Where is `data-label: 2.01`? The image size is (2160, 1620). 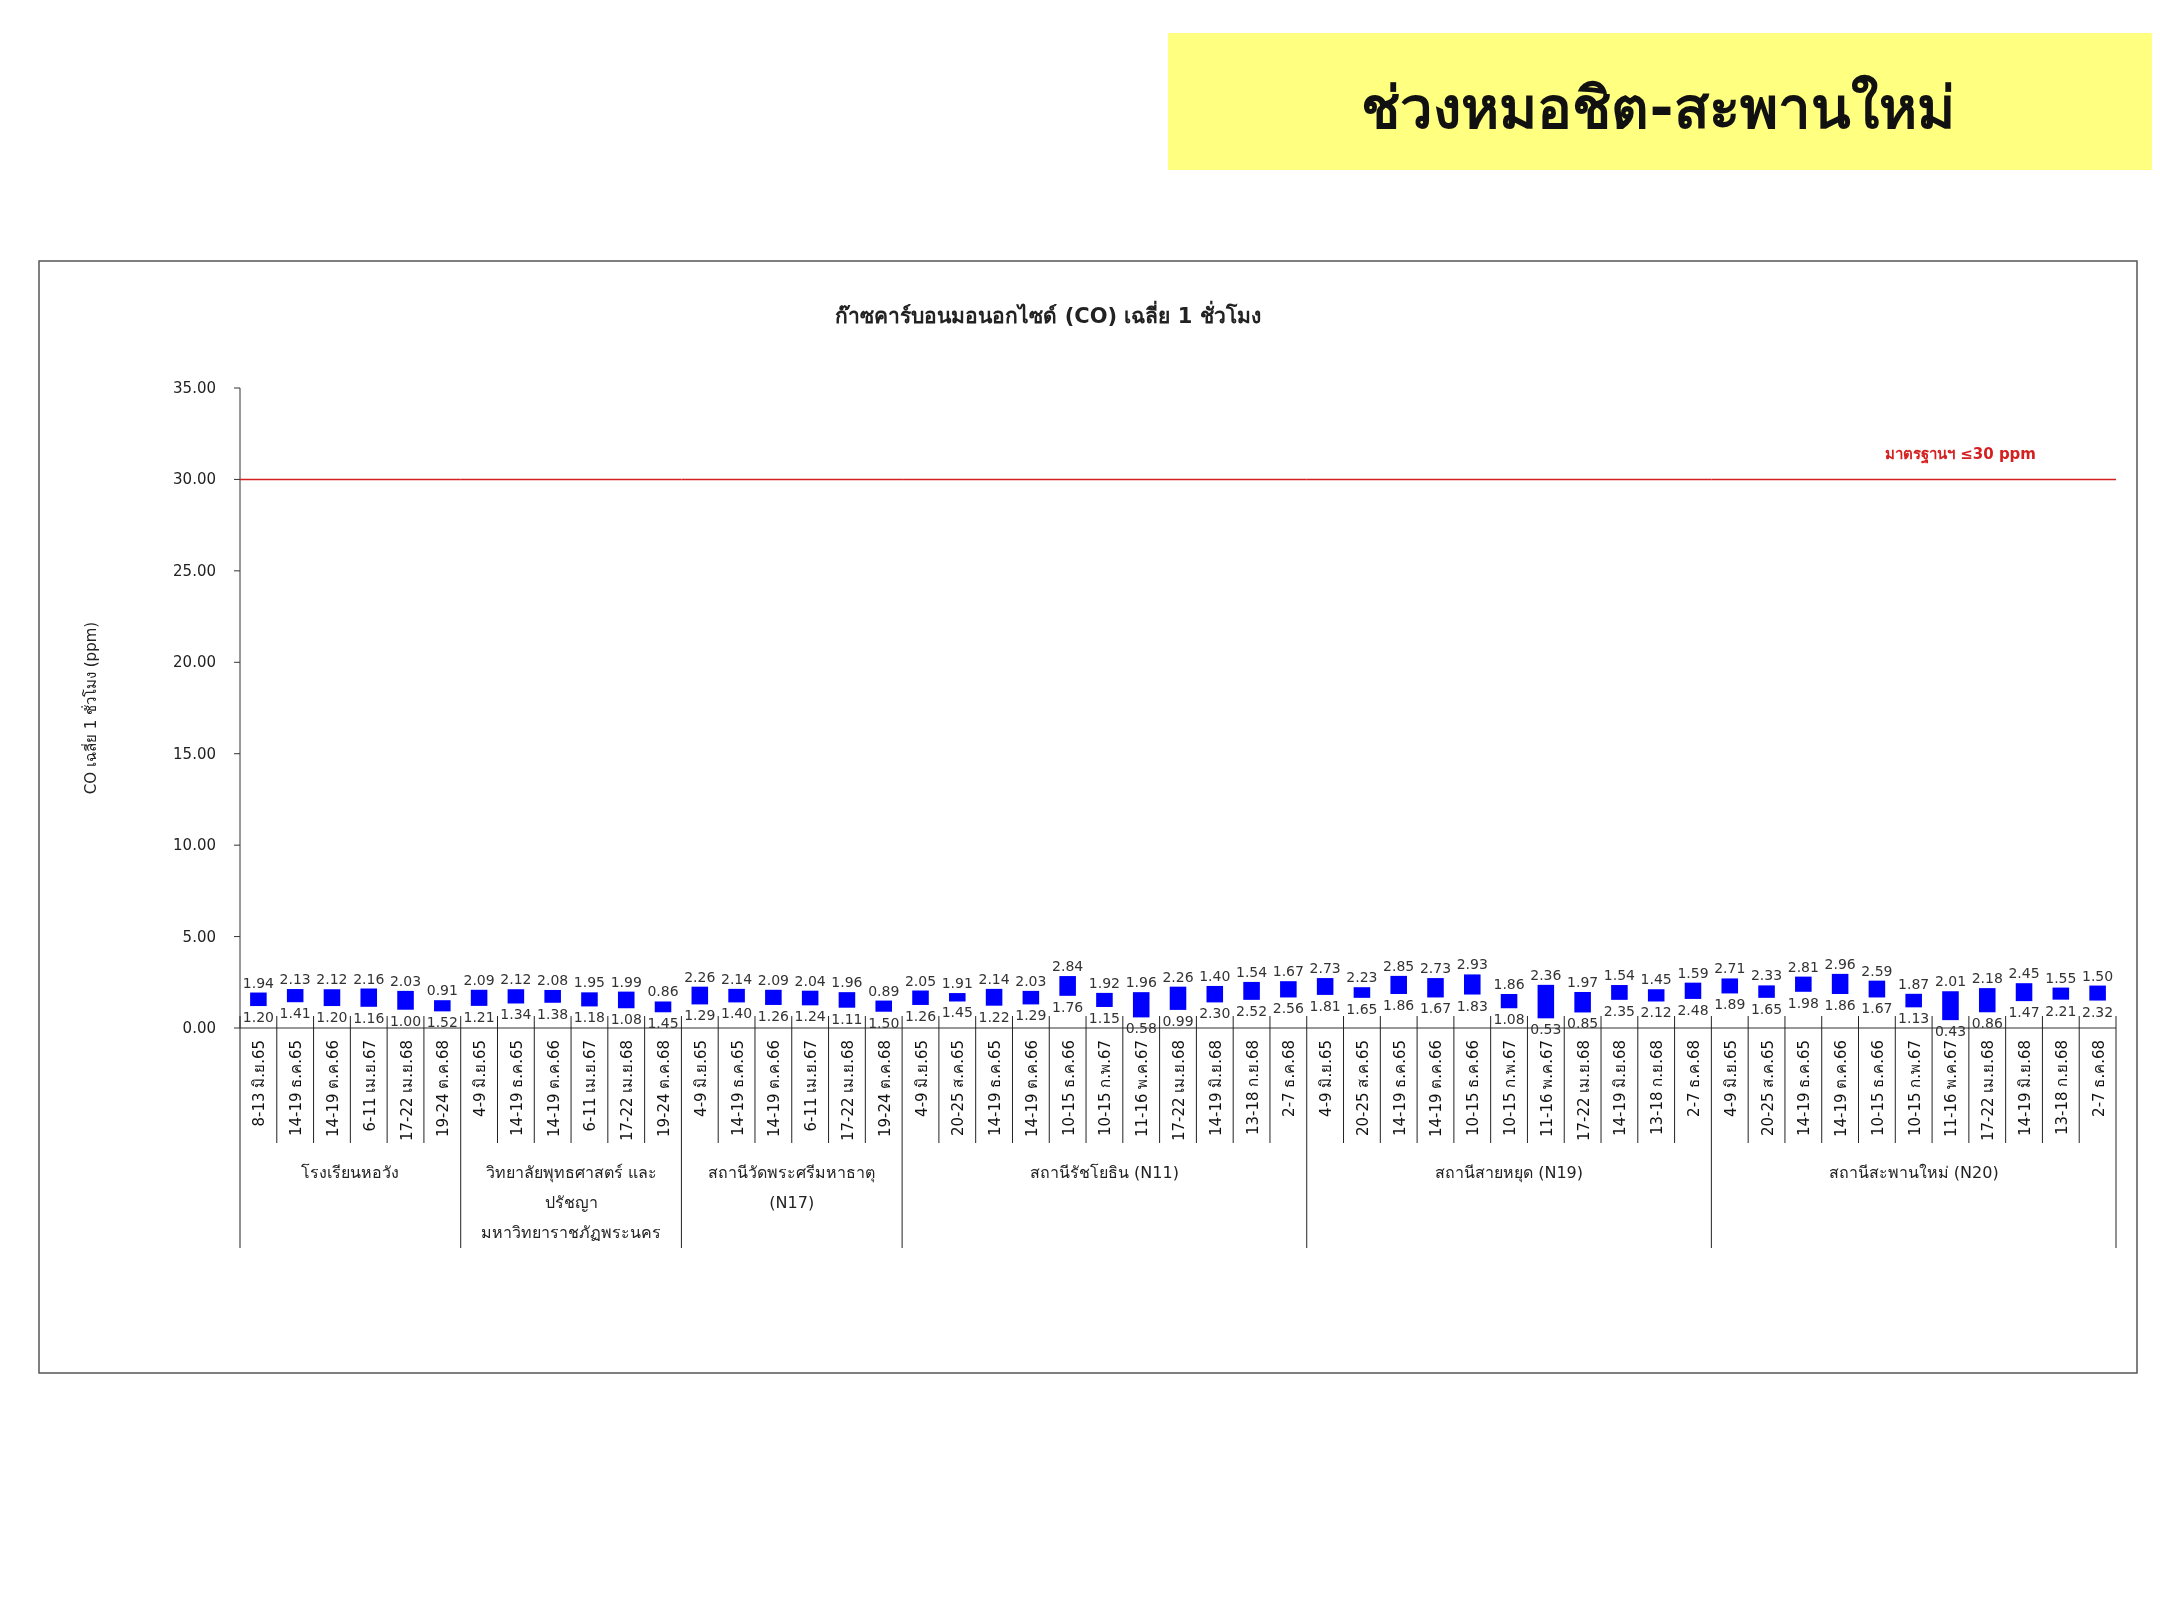
data-label: 2.01 is located at coordinates (1950, 981).